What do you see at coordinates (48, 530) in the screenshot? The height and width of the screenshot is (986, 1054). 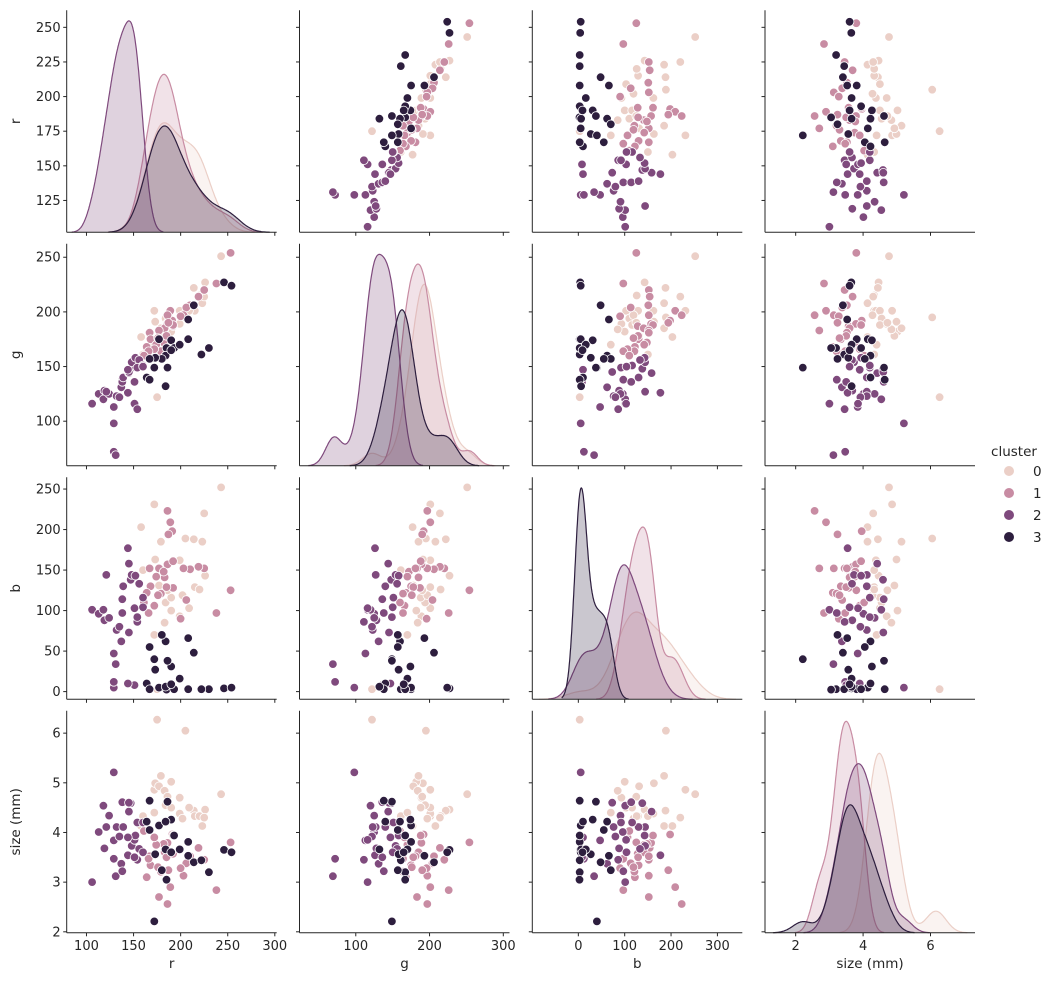 I see `y-tick-label: 200` at bounding box center [48, 530].